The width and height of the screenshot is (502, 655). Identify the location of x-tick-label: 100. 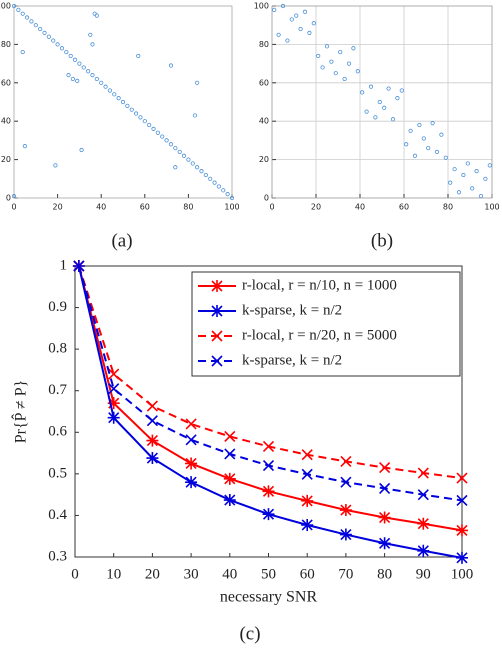
(462, 574).